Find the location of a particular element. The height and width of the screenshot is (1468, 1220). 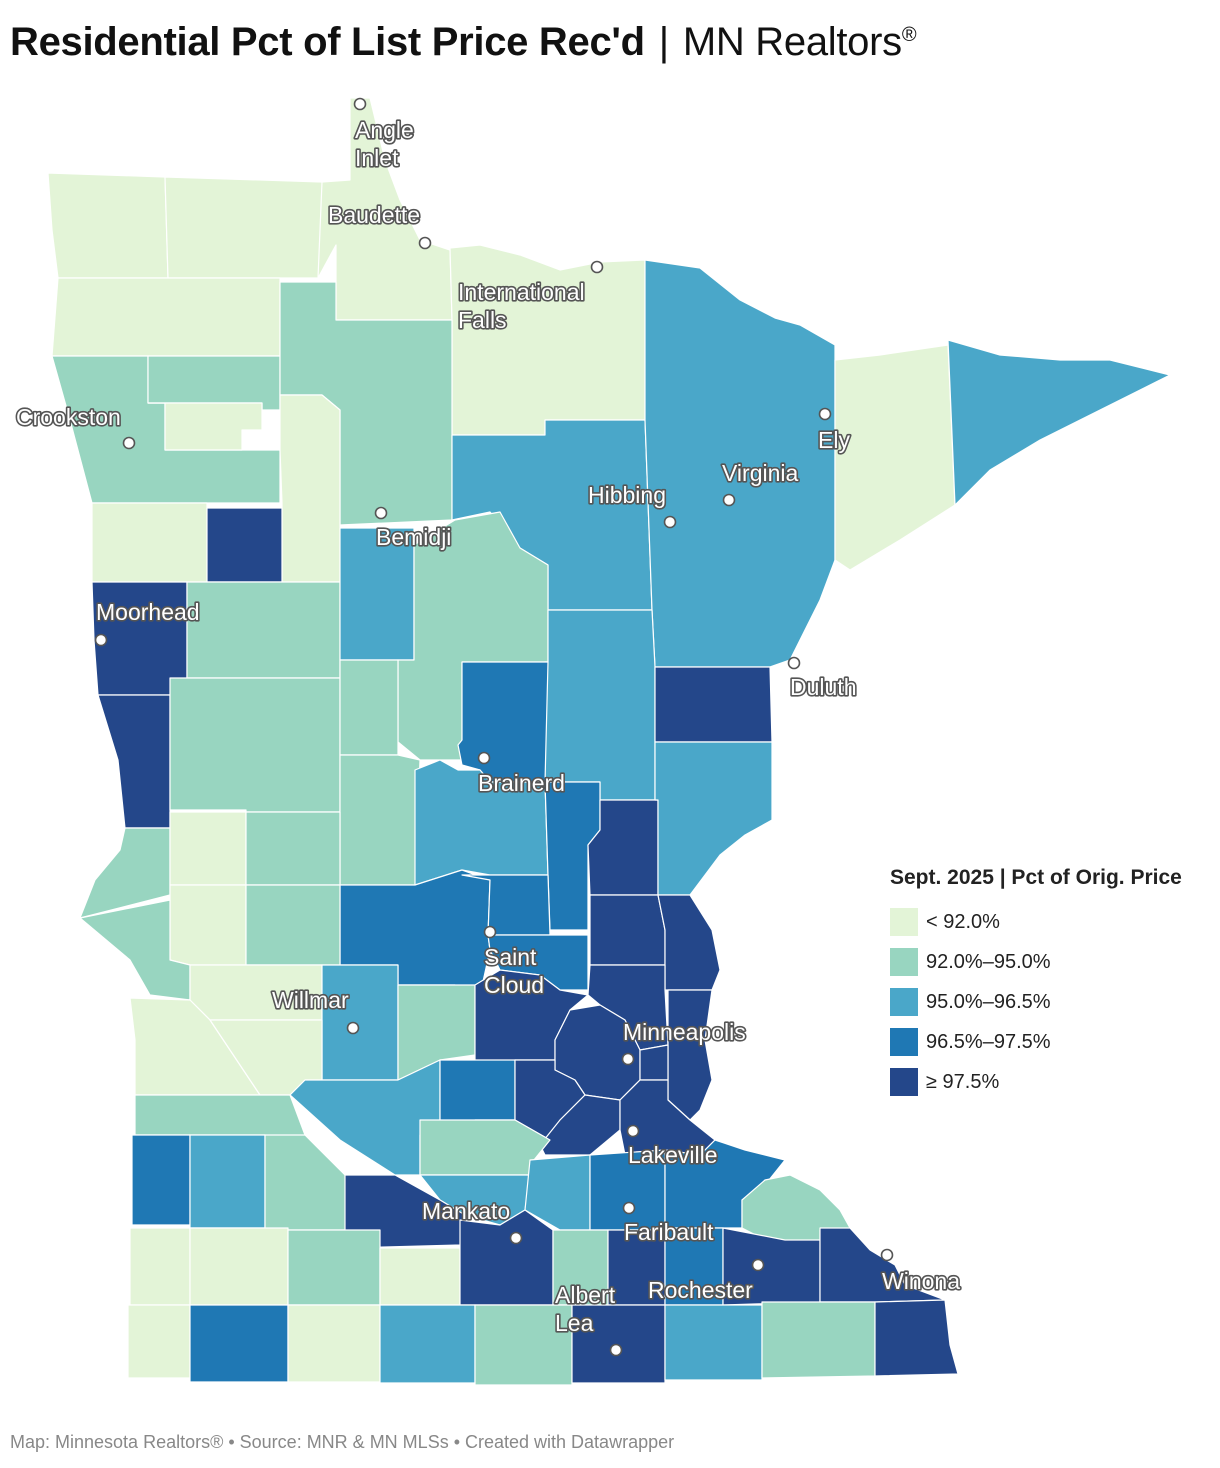

county-mahnomen is located at coordinates (244, 545).